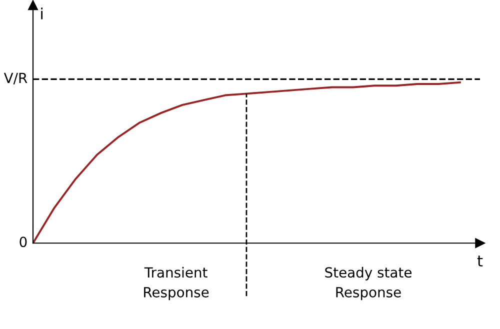  I want to click on y-axis-title: i, so click(42, 14).